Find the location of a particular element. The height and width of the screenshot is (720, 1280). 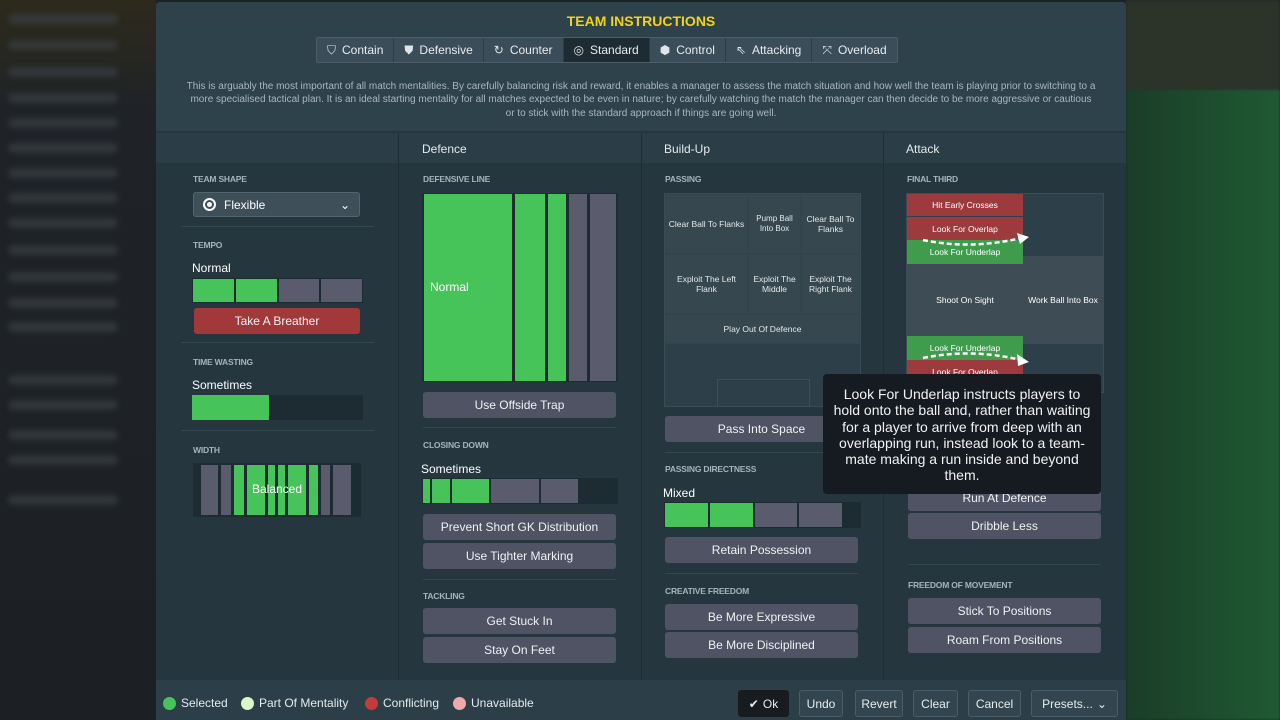

clear-button: Clear is located at coordinates (935, 703).